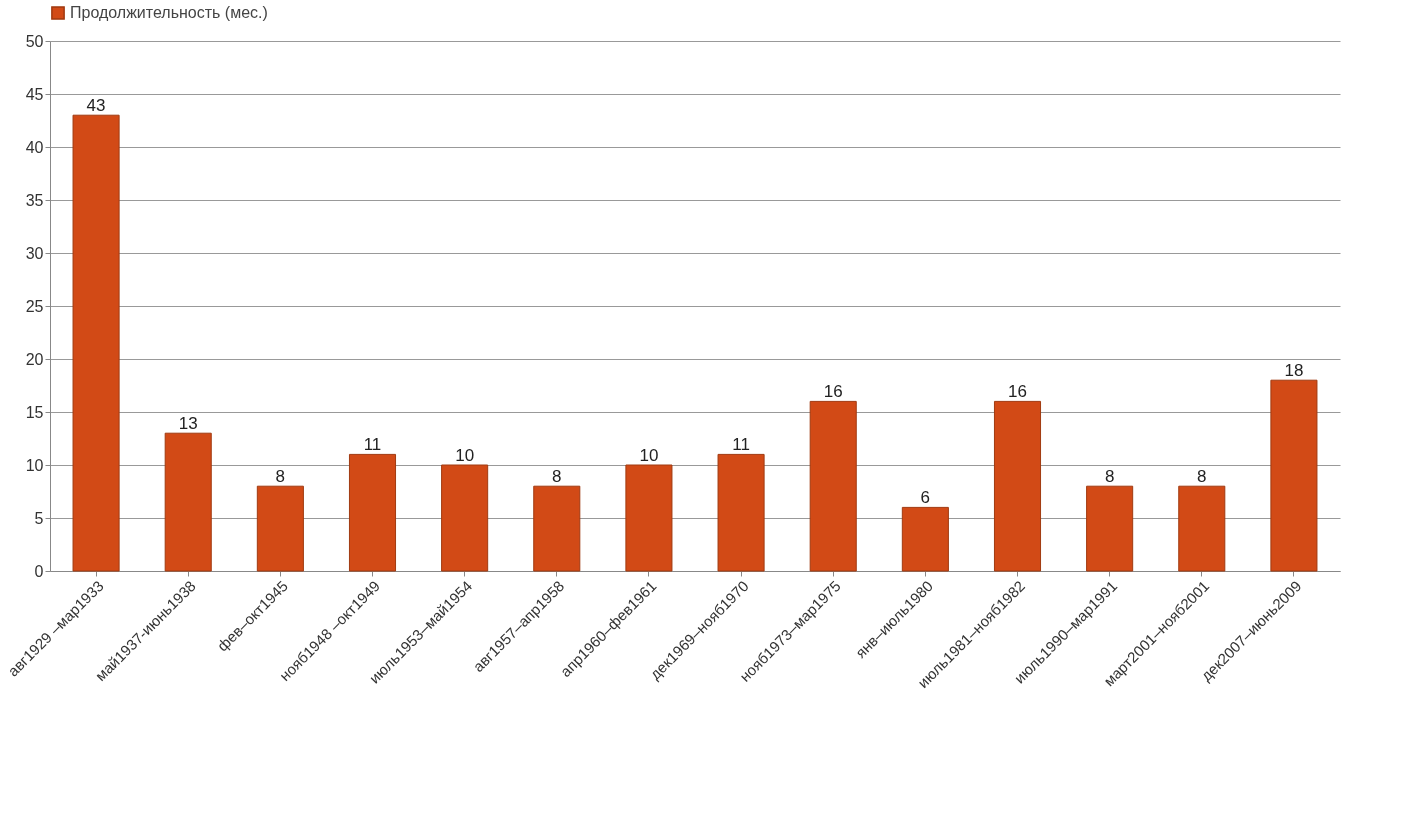 The image size is (1427, 814). What do you see at coordinates (34, 306) in the screenshot?
I see `y-tick-label: 25` at bounding box center [34, 306].